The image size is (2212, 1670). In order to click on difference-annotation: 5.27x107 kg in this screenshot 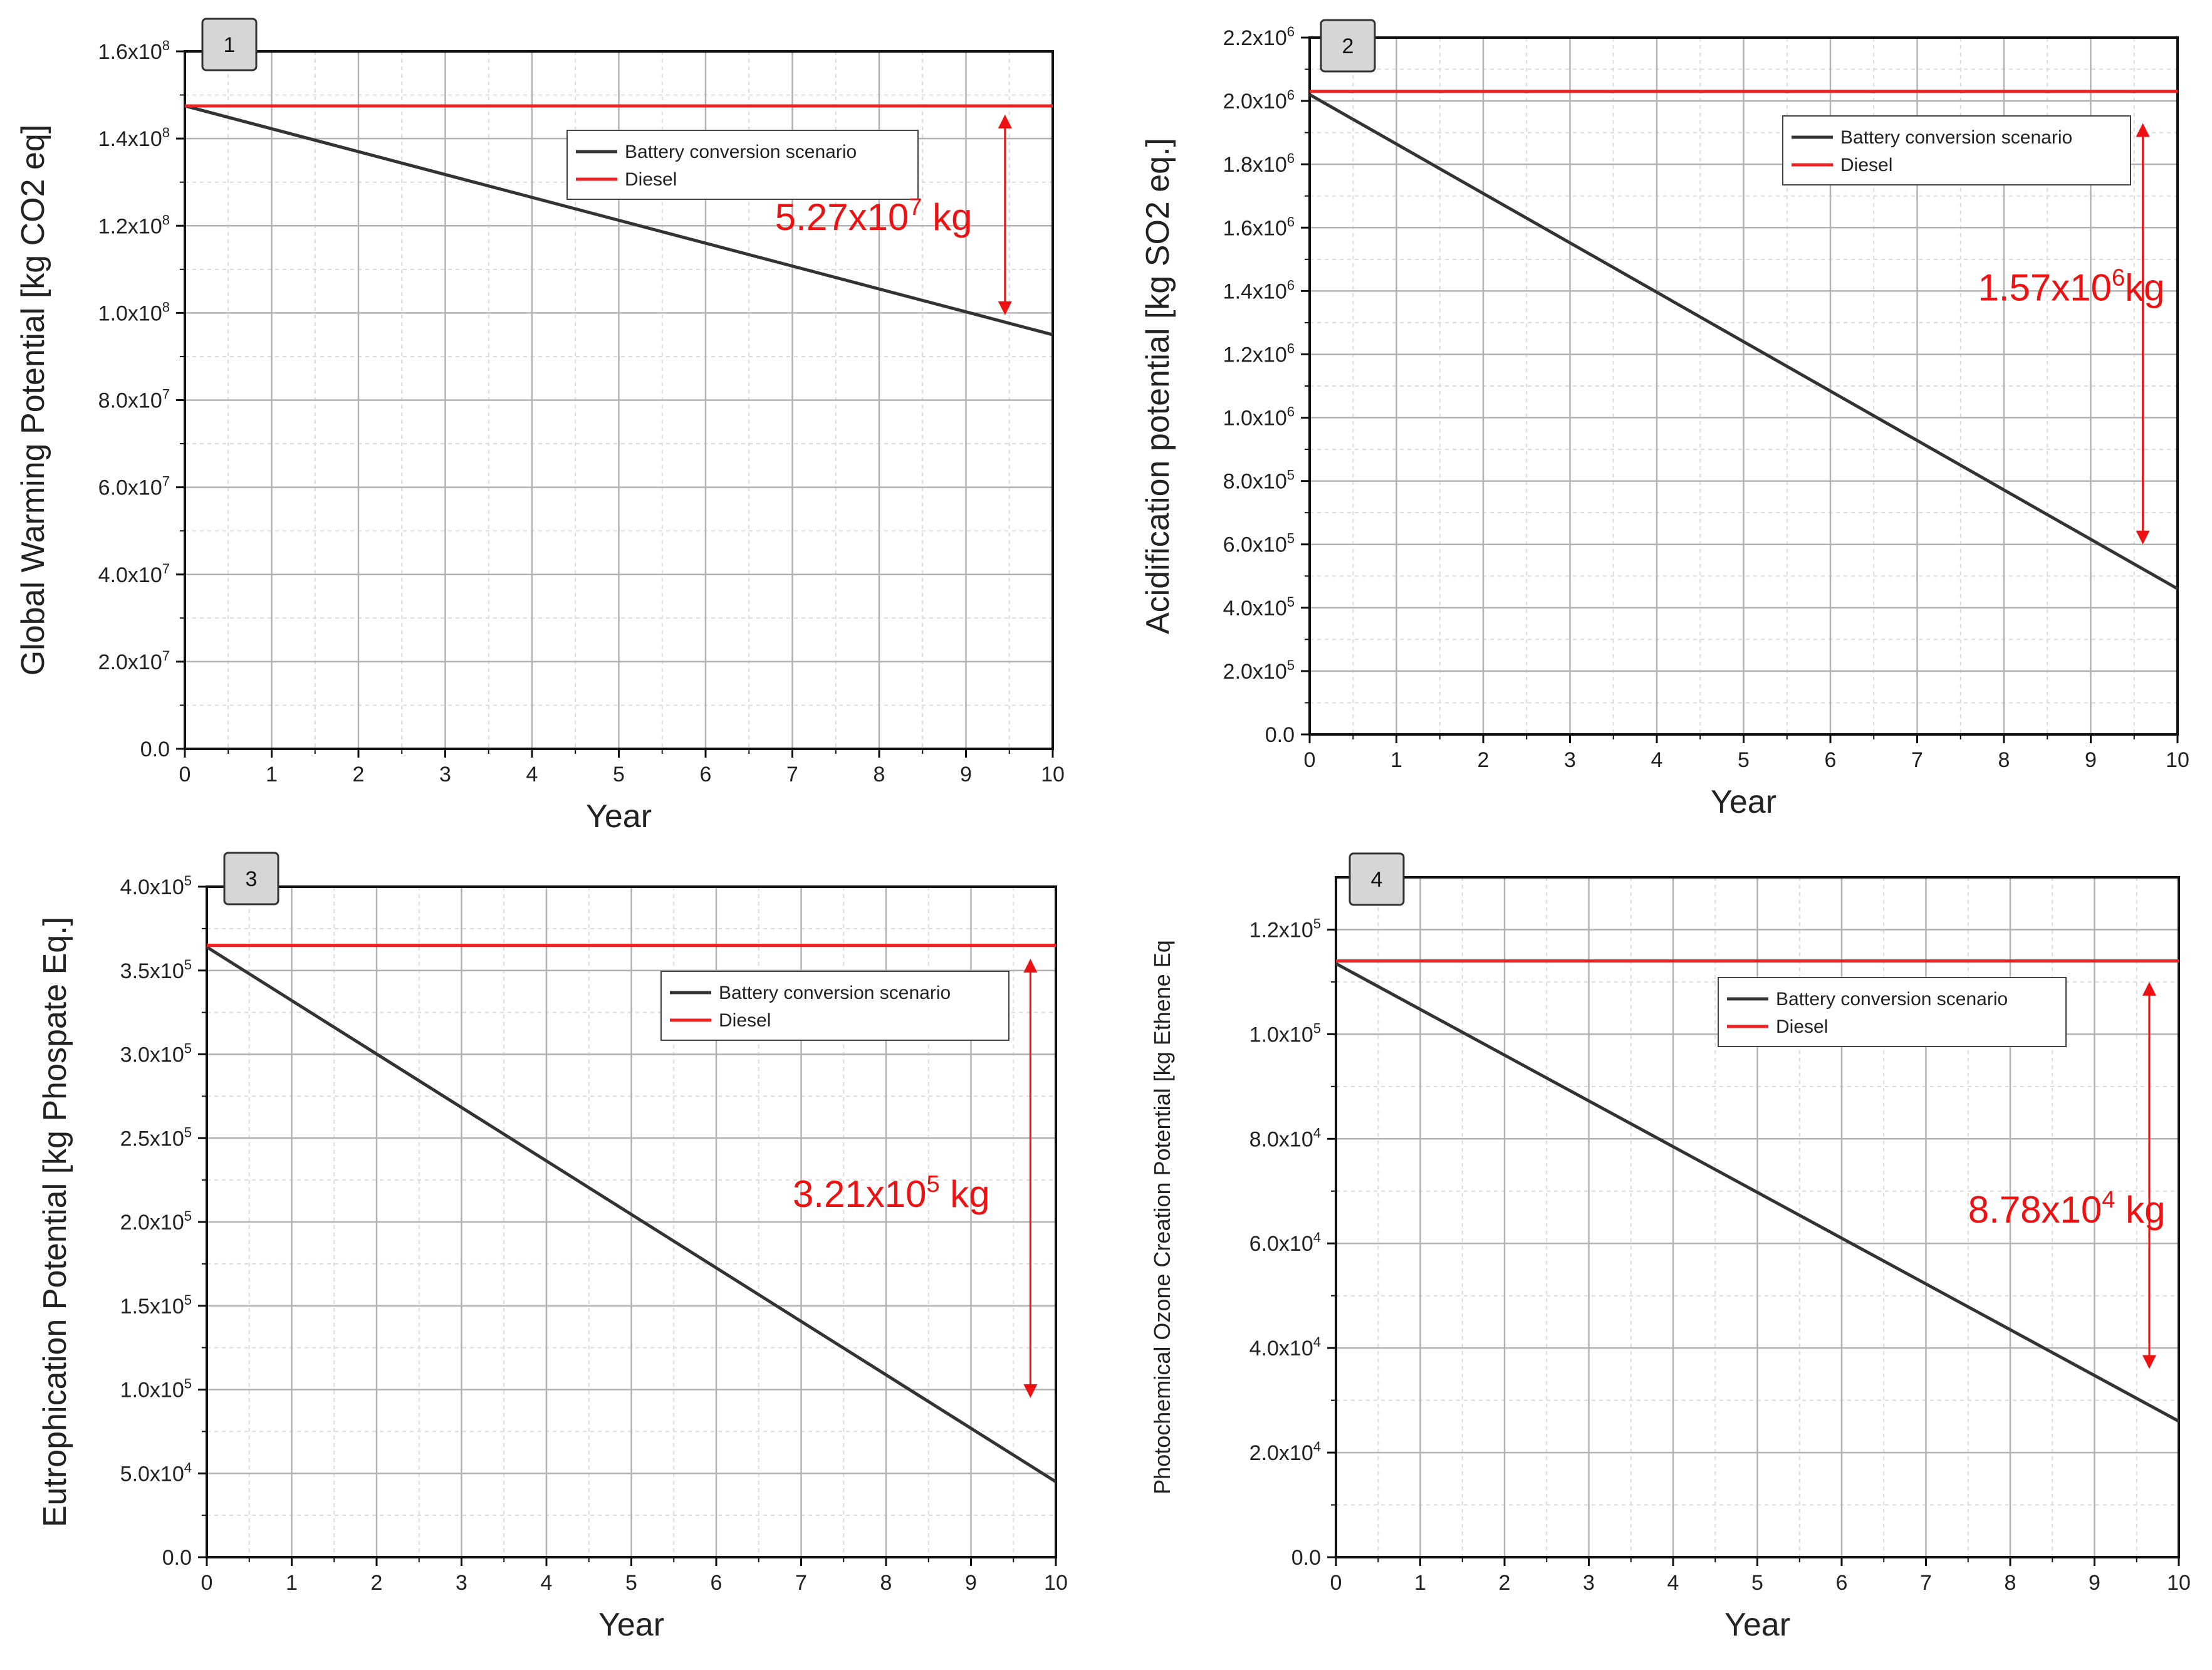, I will do `click(893, 215)`.